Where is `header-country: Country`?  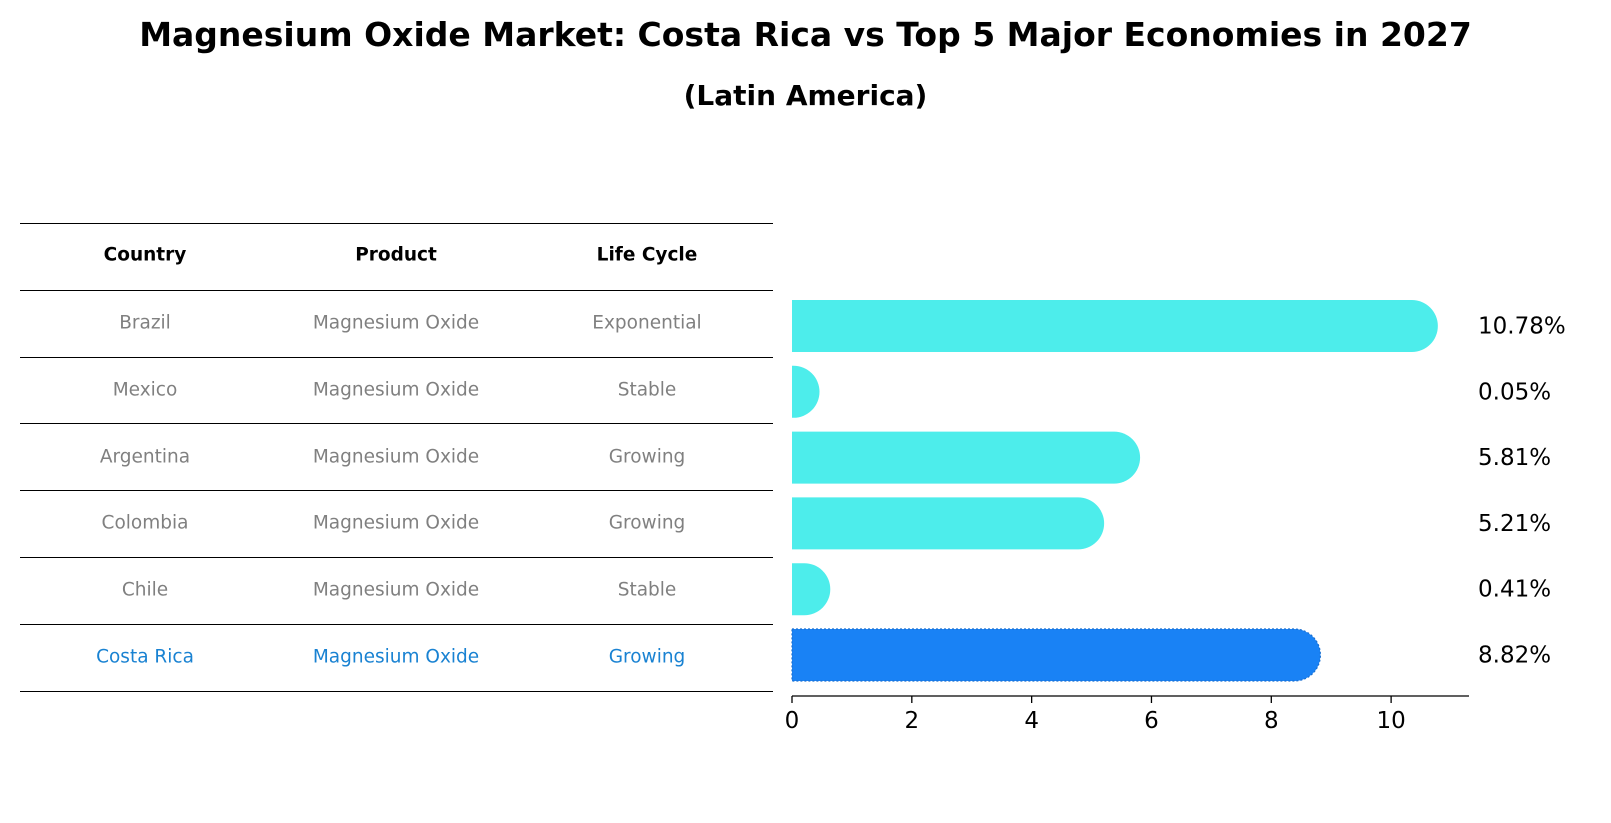
header-country: Country is located at coordinates (145, 255).